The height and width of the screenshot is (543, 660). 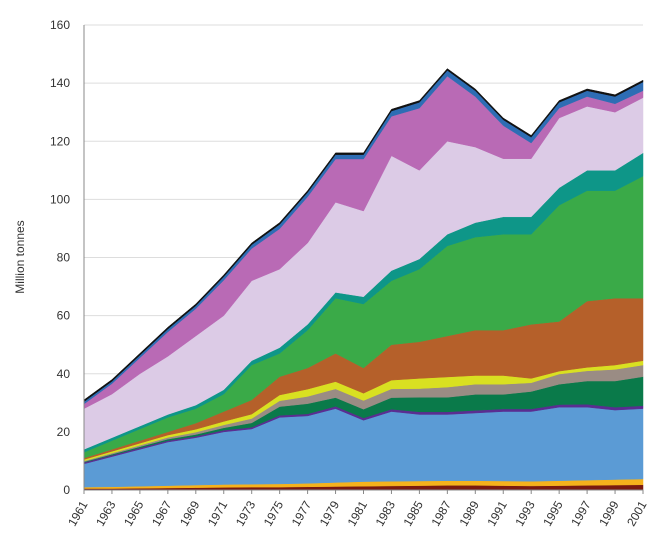 I want to click on y-tick-label: 80, so click(x=64, y=258).